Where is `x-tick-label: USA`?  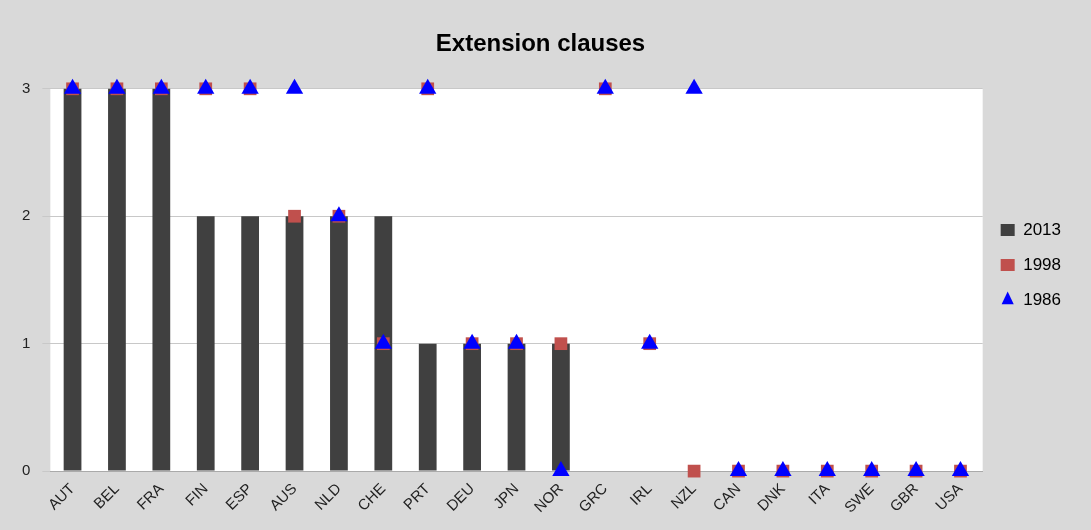 x-tick-label: USA is located at coordinates (948, 496).